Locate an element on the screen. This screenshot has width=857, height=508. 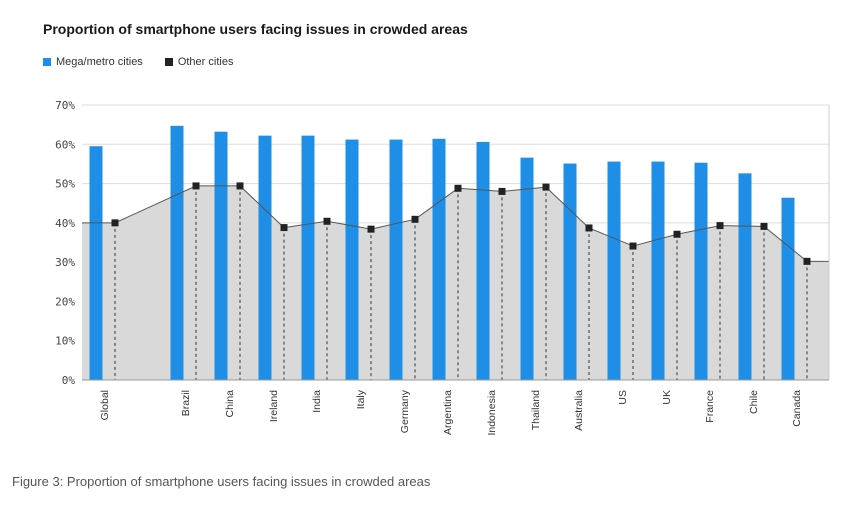
x-tick-label: Ireland is located at coordinates (274, 406).